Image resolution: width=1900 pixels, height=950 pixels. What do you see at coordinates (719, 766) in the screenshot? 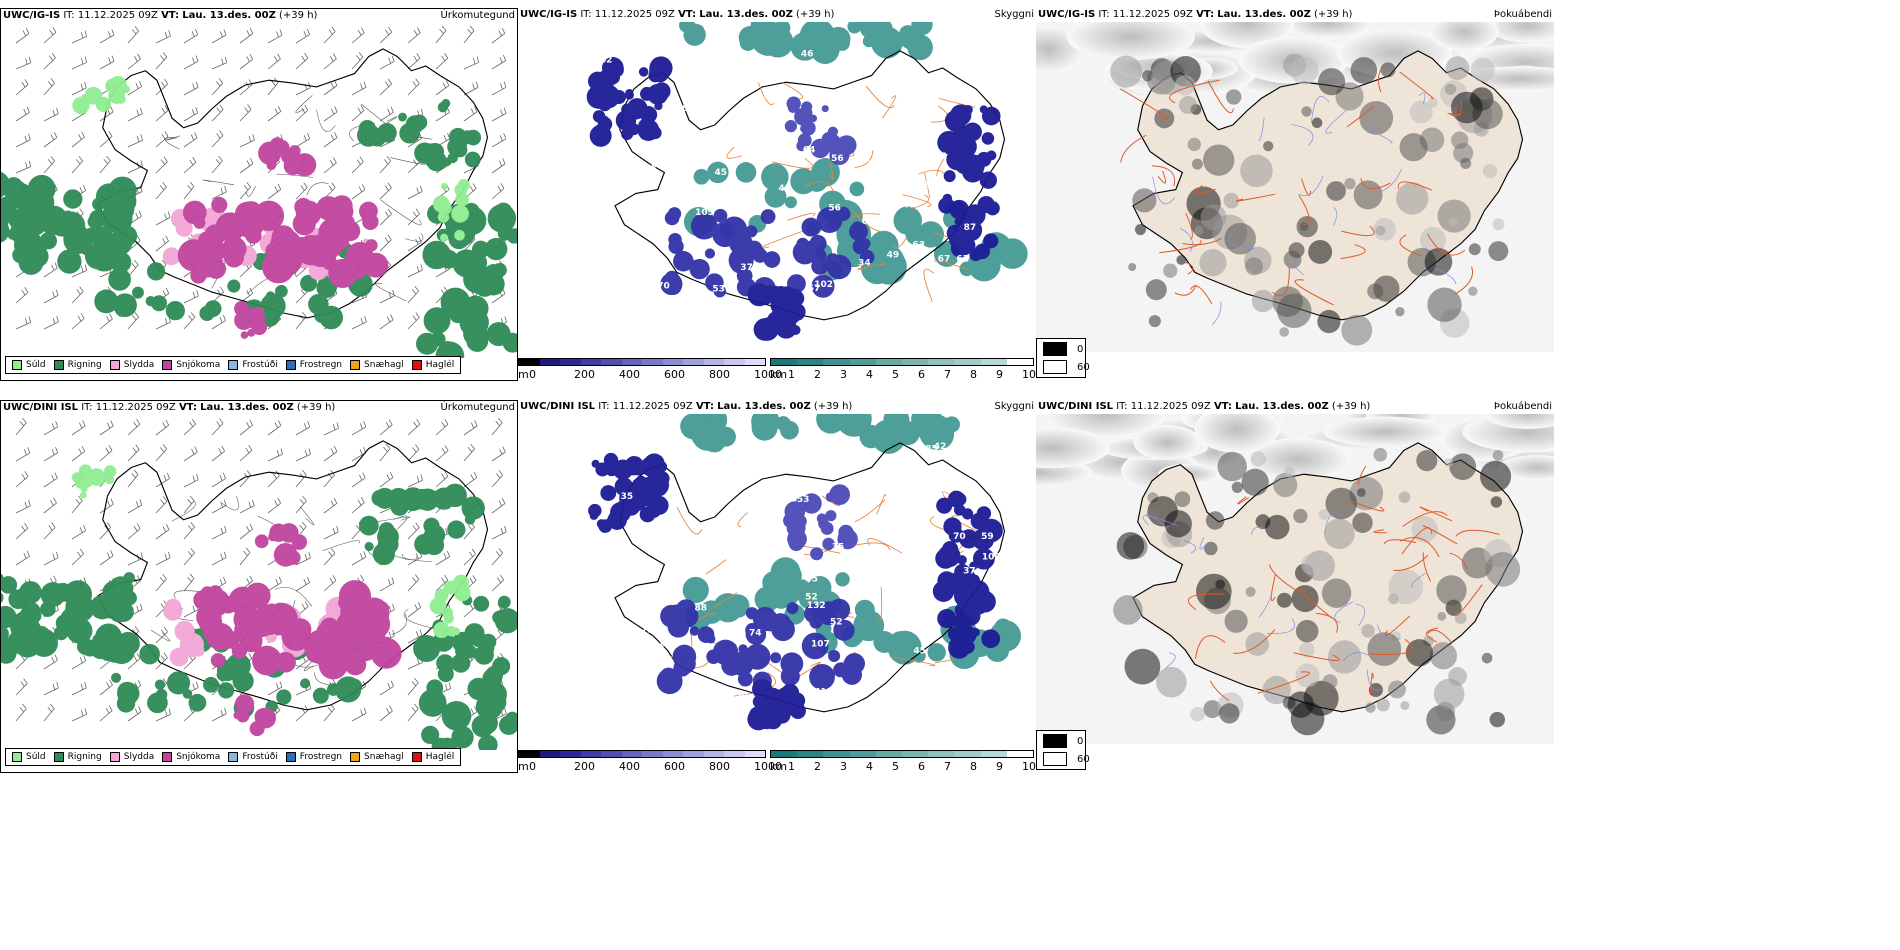
I see `colorbar-tick: 800` at bounding box center [719, 766].